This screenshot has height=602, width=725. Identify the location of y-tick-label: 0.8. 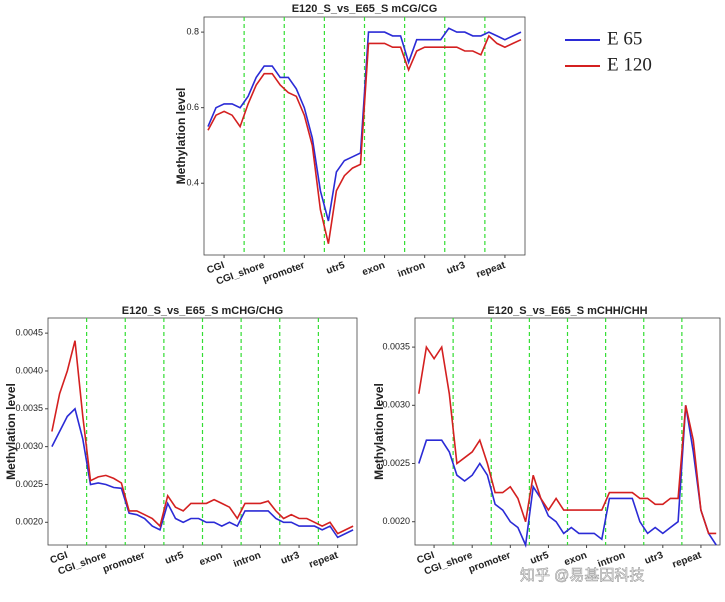
(192, 31).